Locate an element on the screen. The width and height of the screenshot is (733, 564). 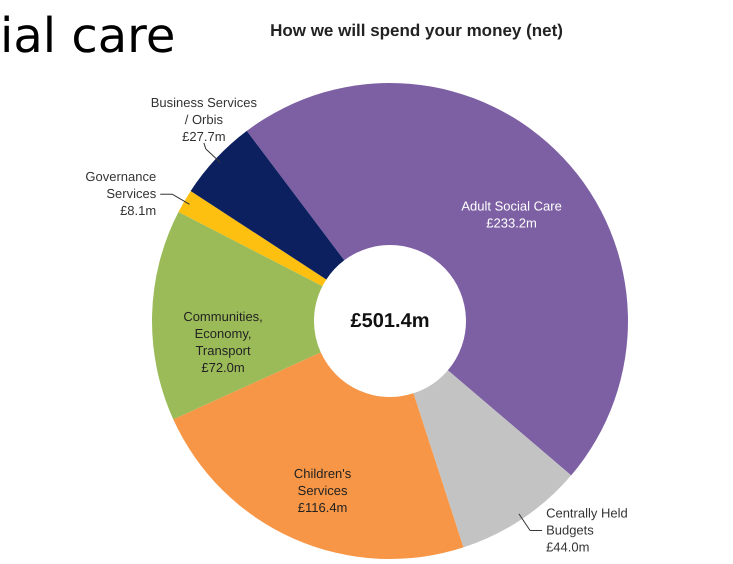
data-label: £72.0m is located at coordinates (223, 367).